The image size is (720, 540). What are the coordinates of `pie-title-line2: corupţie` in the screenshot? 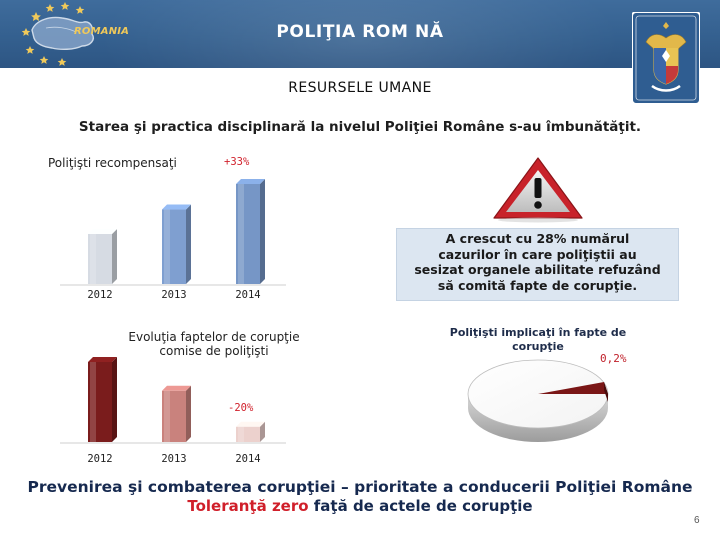 It's located at (538, 346).